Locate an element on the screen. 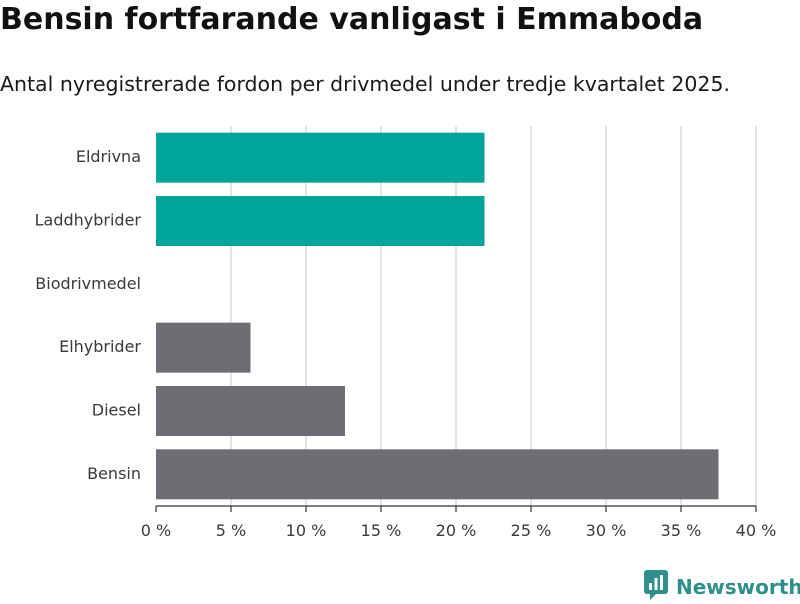 The height and width of the screenshot is (604, 800). bar-diesel is located at coordinates (250, 411).